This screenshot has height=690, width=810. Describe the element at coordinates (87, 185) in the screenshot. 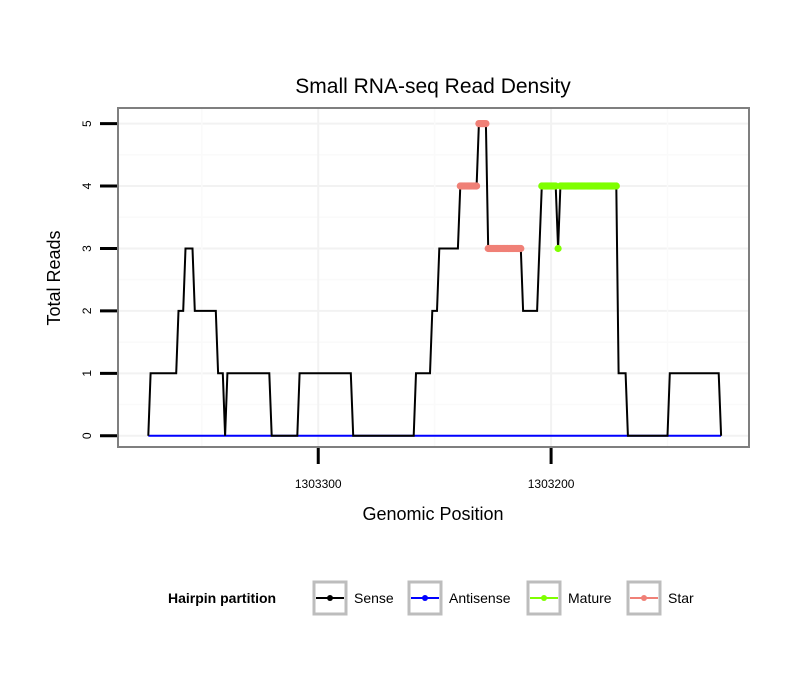

I see `y-tick-label: 4` at that location.